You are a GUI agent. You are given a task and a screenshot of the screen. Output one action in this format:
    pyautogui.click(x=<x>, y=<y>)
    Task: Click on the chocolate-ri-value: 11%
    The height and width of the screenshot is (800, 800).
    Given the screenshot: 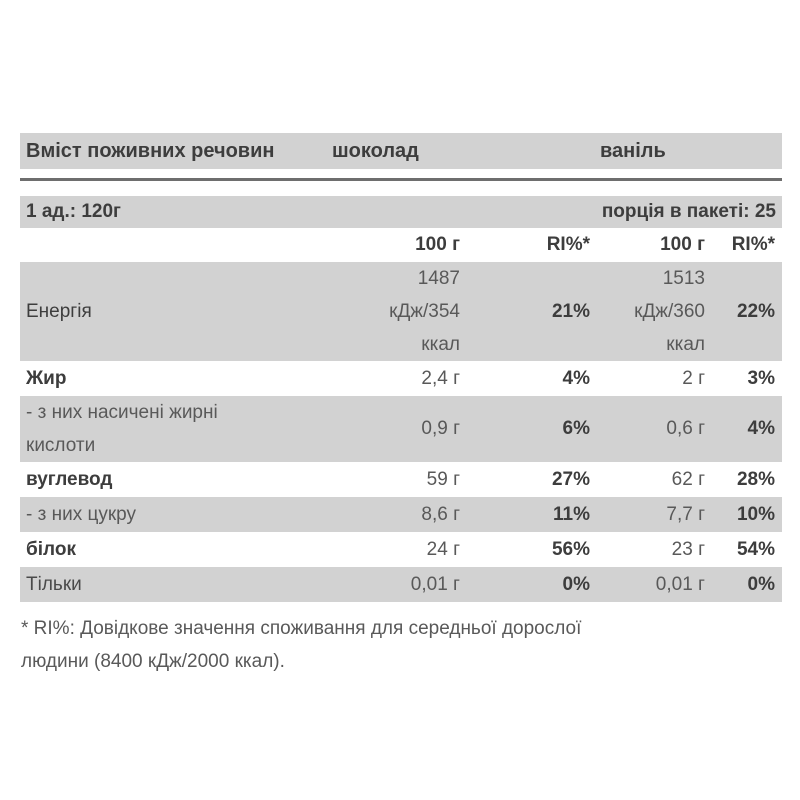 What is the action you would take?
    pyautogui.click(x=571, y=514)
    